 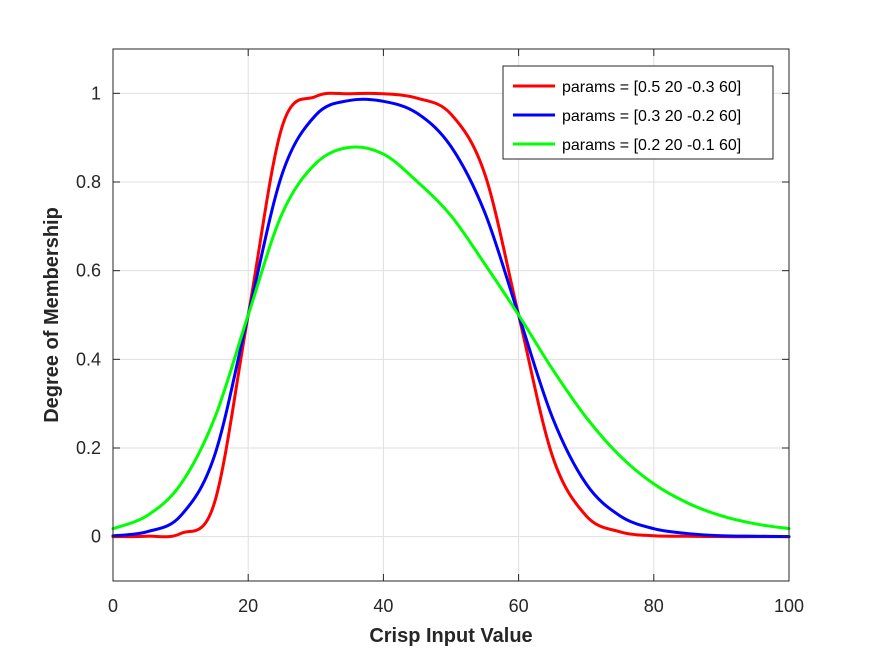 What do you see at coordinates (651, 145) in the screenshot?
I see `legend-label-3: params = [0.2 20 -0.1 60]` at bounding box center [651, 145].